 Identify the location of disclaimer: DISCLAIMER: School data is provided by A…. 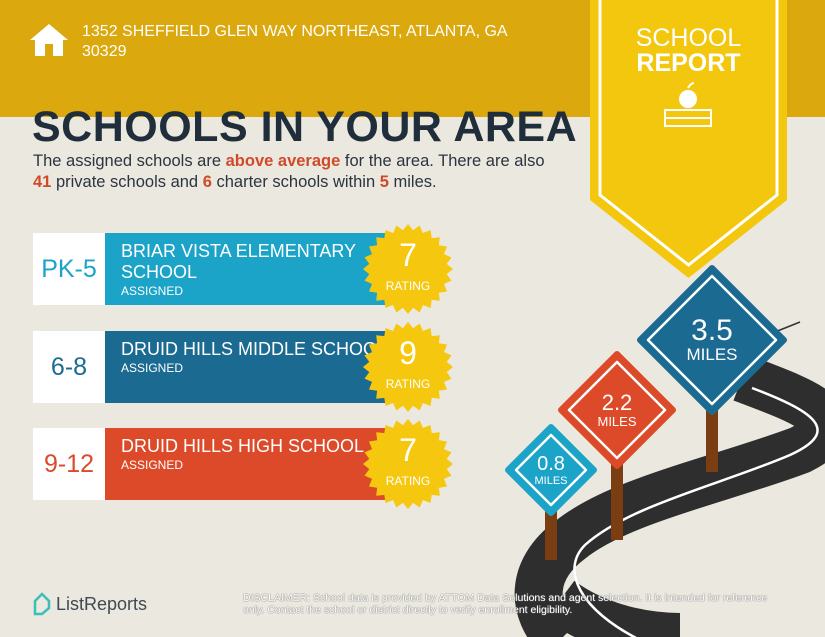
(505, 604).